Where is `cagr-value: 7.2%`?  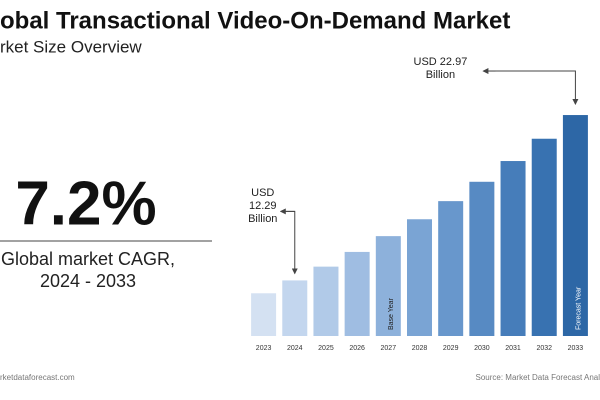
cagr-value: 7.2% is located at coordinates (85, 203).